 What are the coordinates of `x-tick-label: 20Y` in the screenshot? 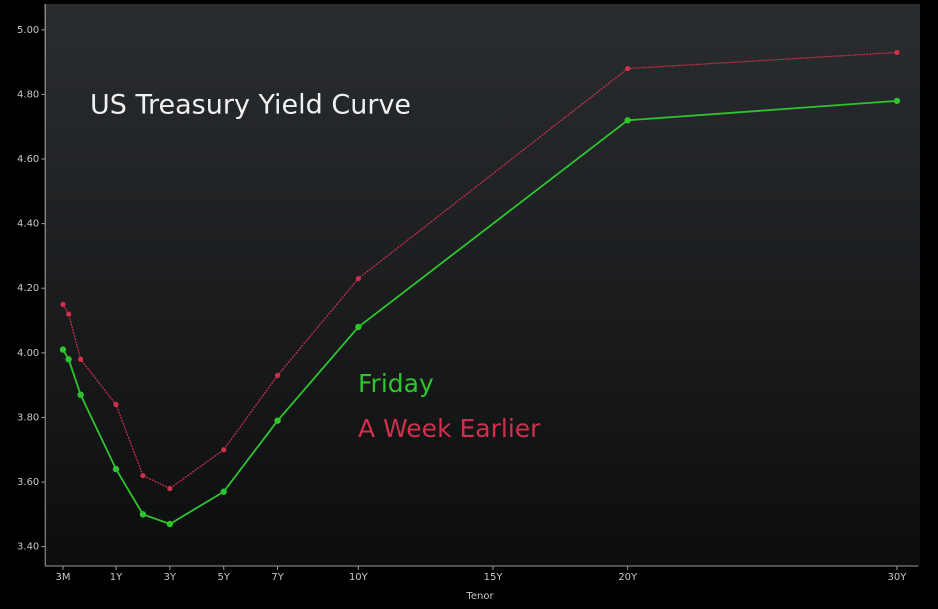 It's located at (628, 577).